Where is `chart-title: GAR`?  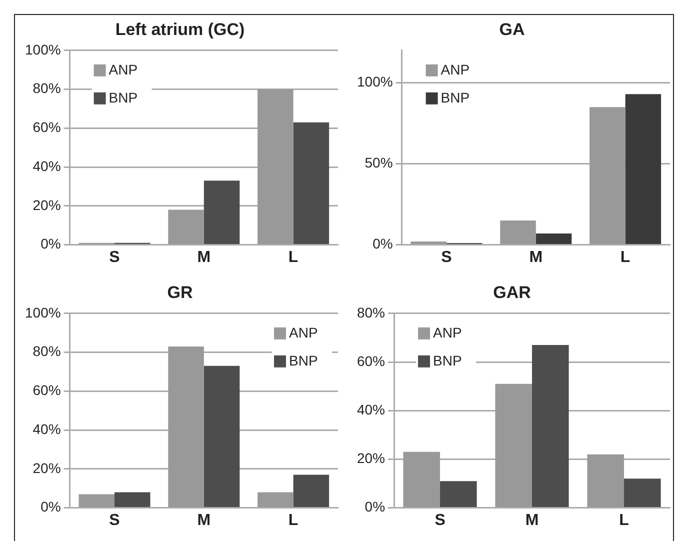 chart-title: GAR is located at coordinates (512, 292).